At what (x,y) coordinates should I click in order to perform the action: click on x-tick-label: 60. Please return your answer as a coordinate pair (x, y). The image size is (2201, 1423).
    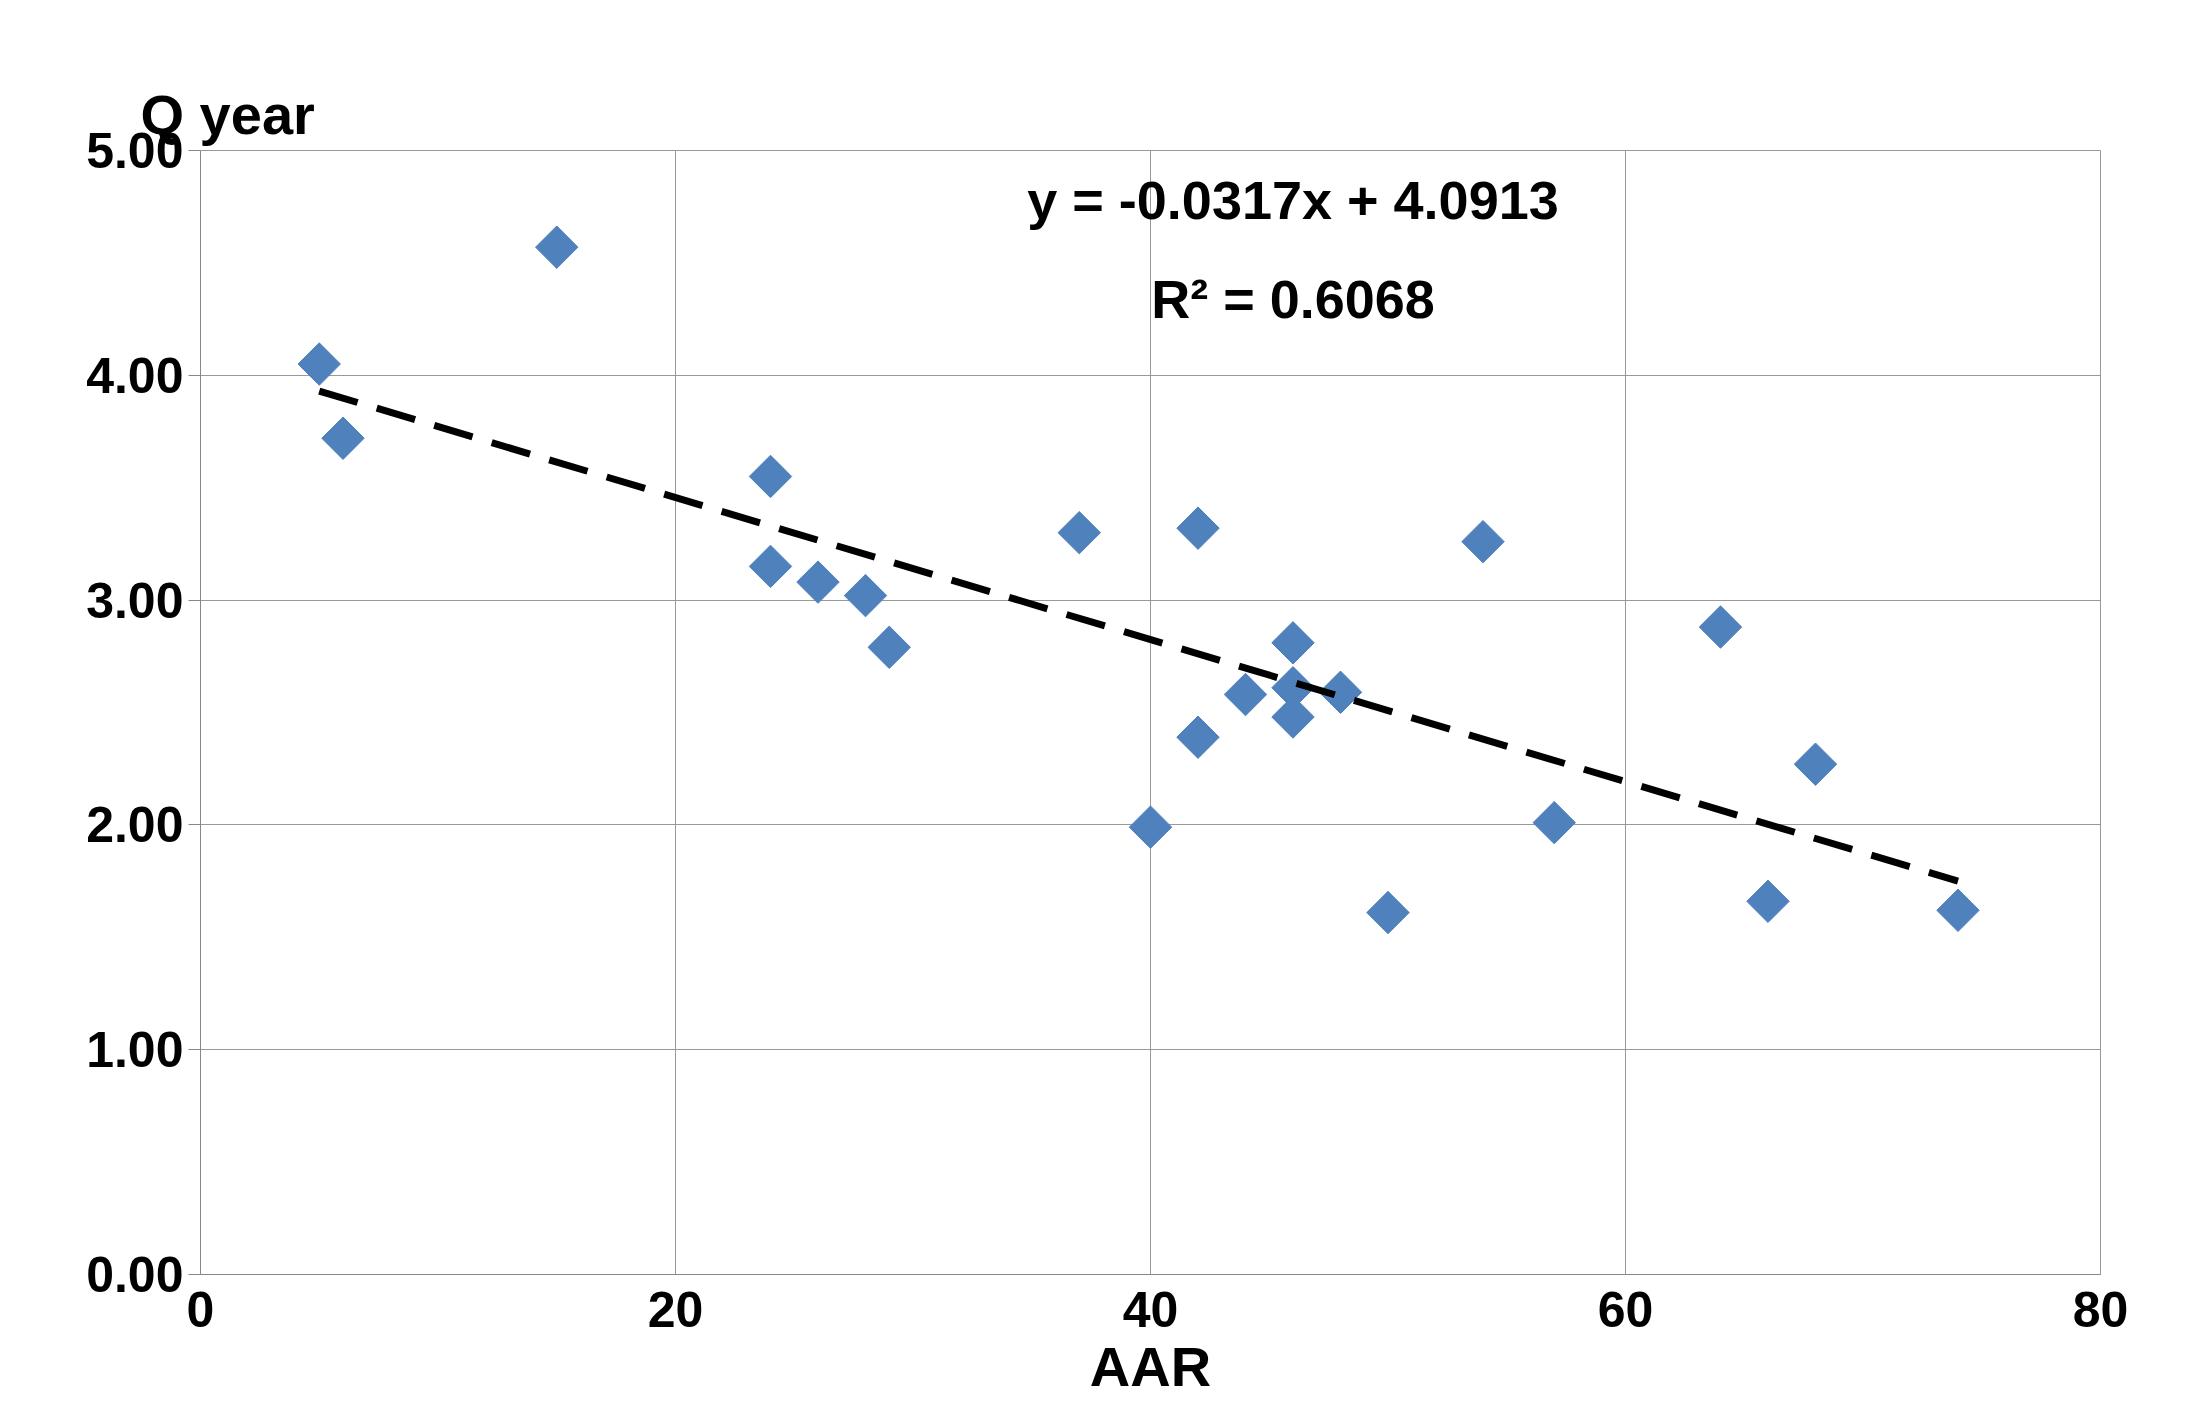
    Looking at the image, I should click on (1625, 1309).